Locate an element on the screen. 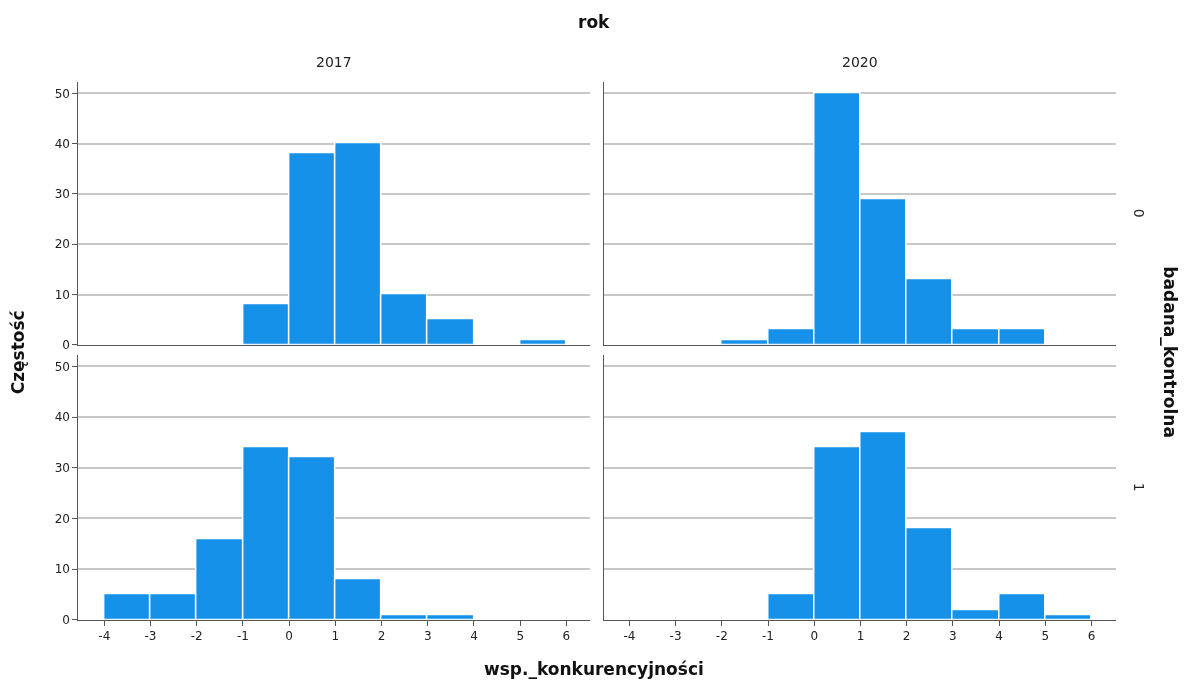 This screenshot has width=1188, height=691. y2-axis-title: 1 is located at coordinates (1139, 487).